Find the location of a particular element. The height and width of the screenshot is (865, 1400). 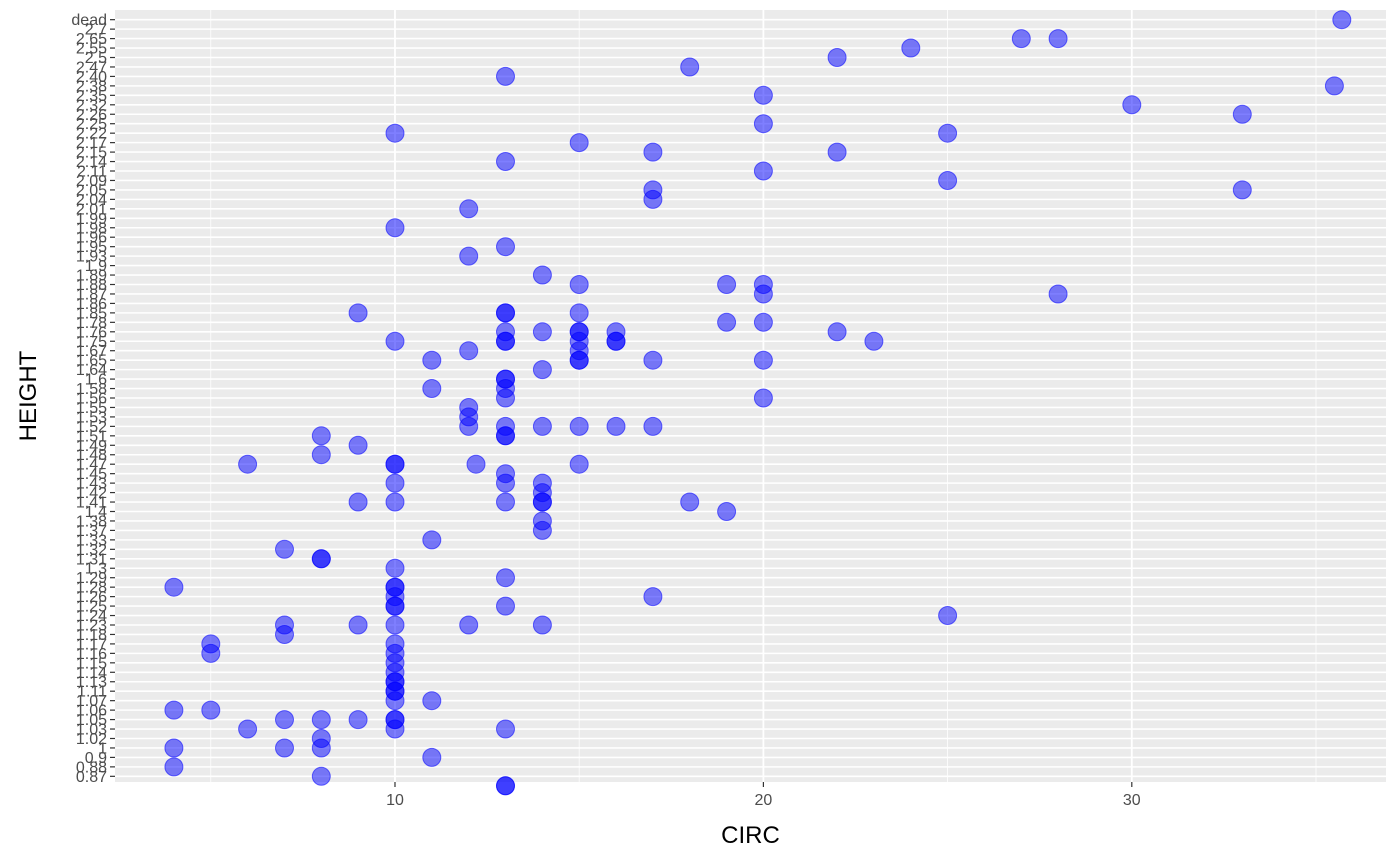

y-tick-label: 2.47 is located at coordinates (91, 67).